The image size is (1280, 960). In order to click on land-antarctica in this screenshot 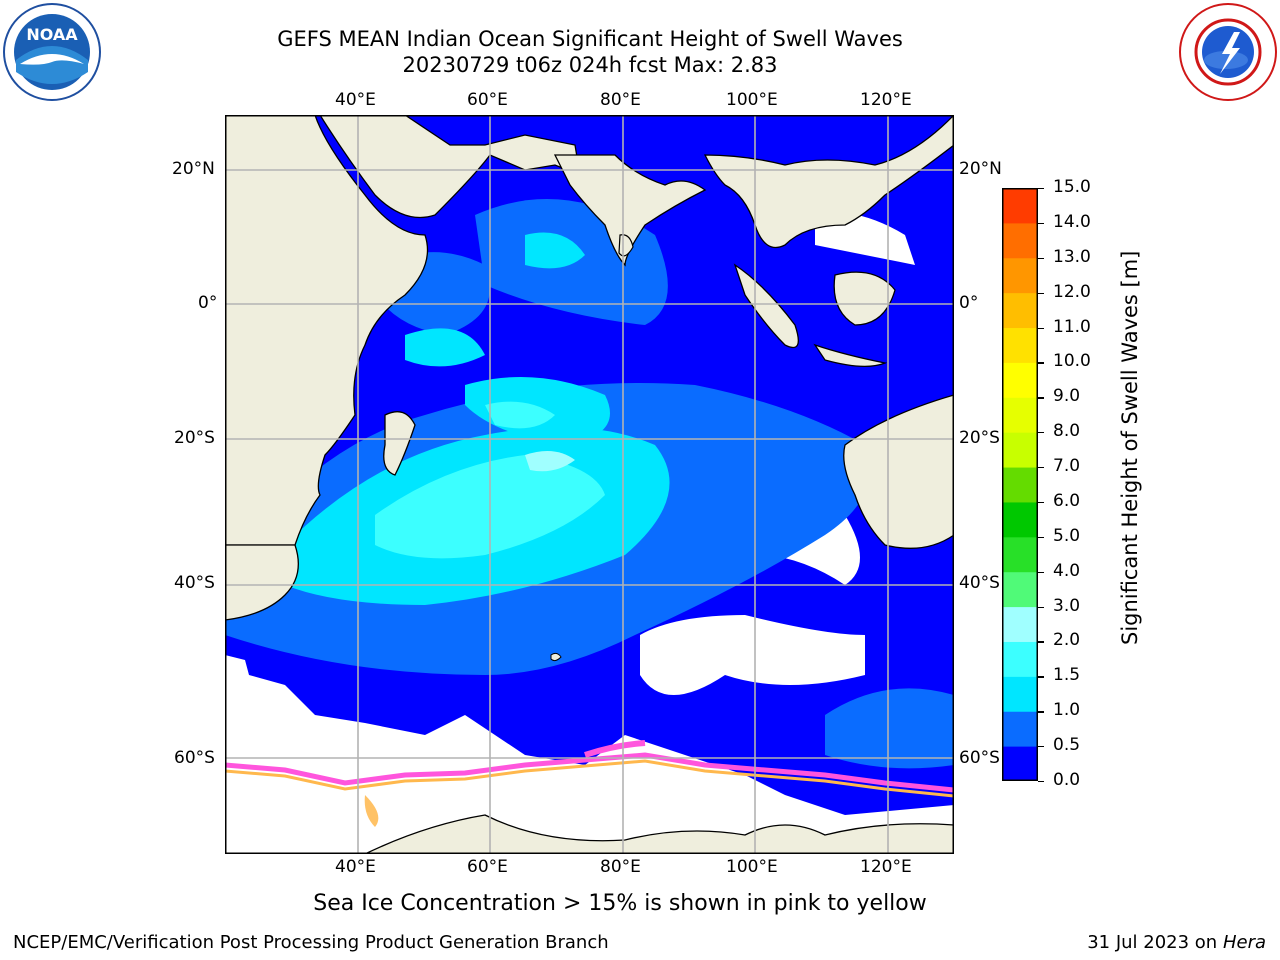, I will do `click(659, 834)`.